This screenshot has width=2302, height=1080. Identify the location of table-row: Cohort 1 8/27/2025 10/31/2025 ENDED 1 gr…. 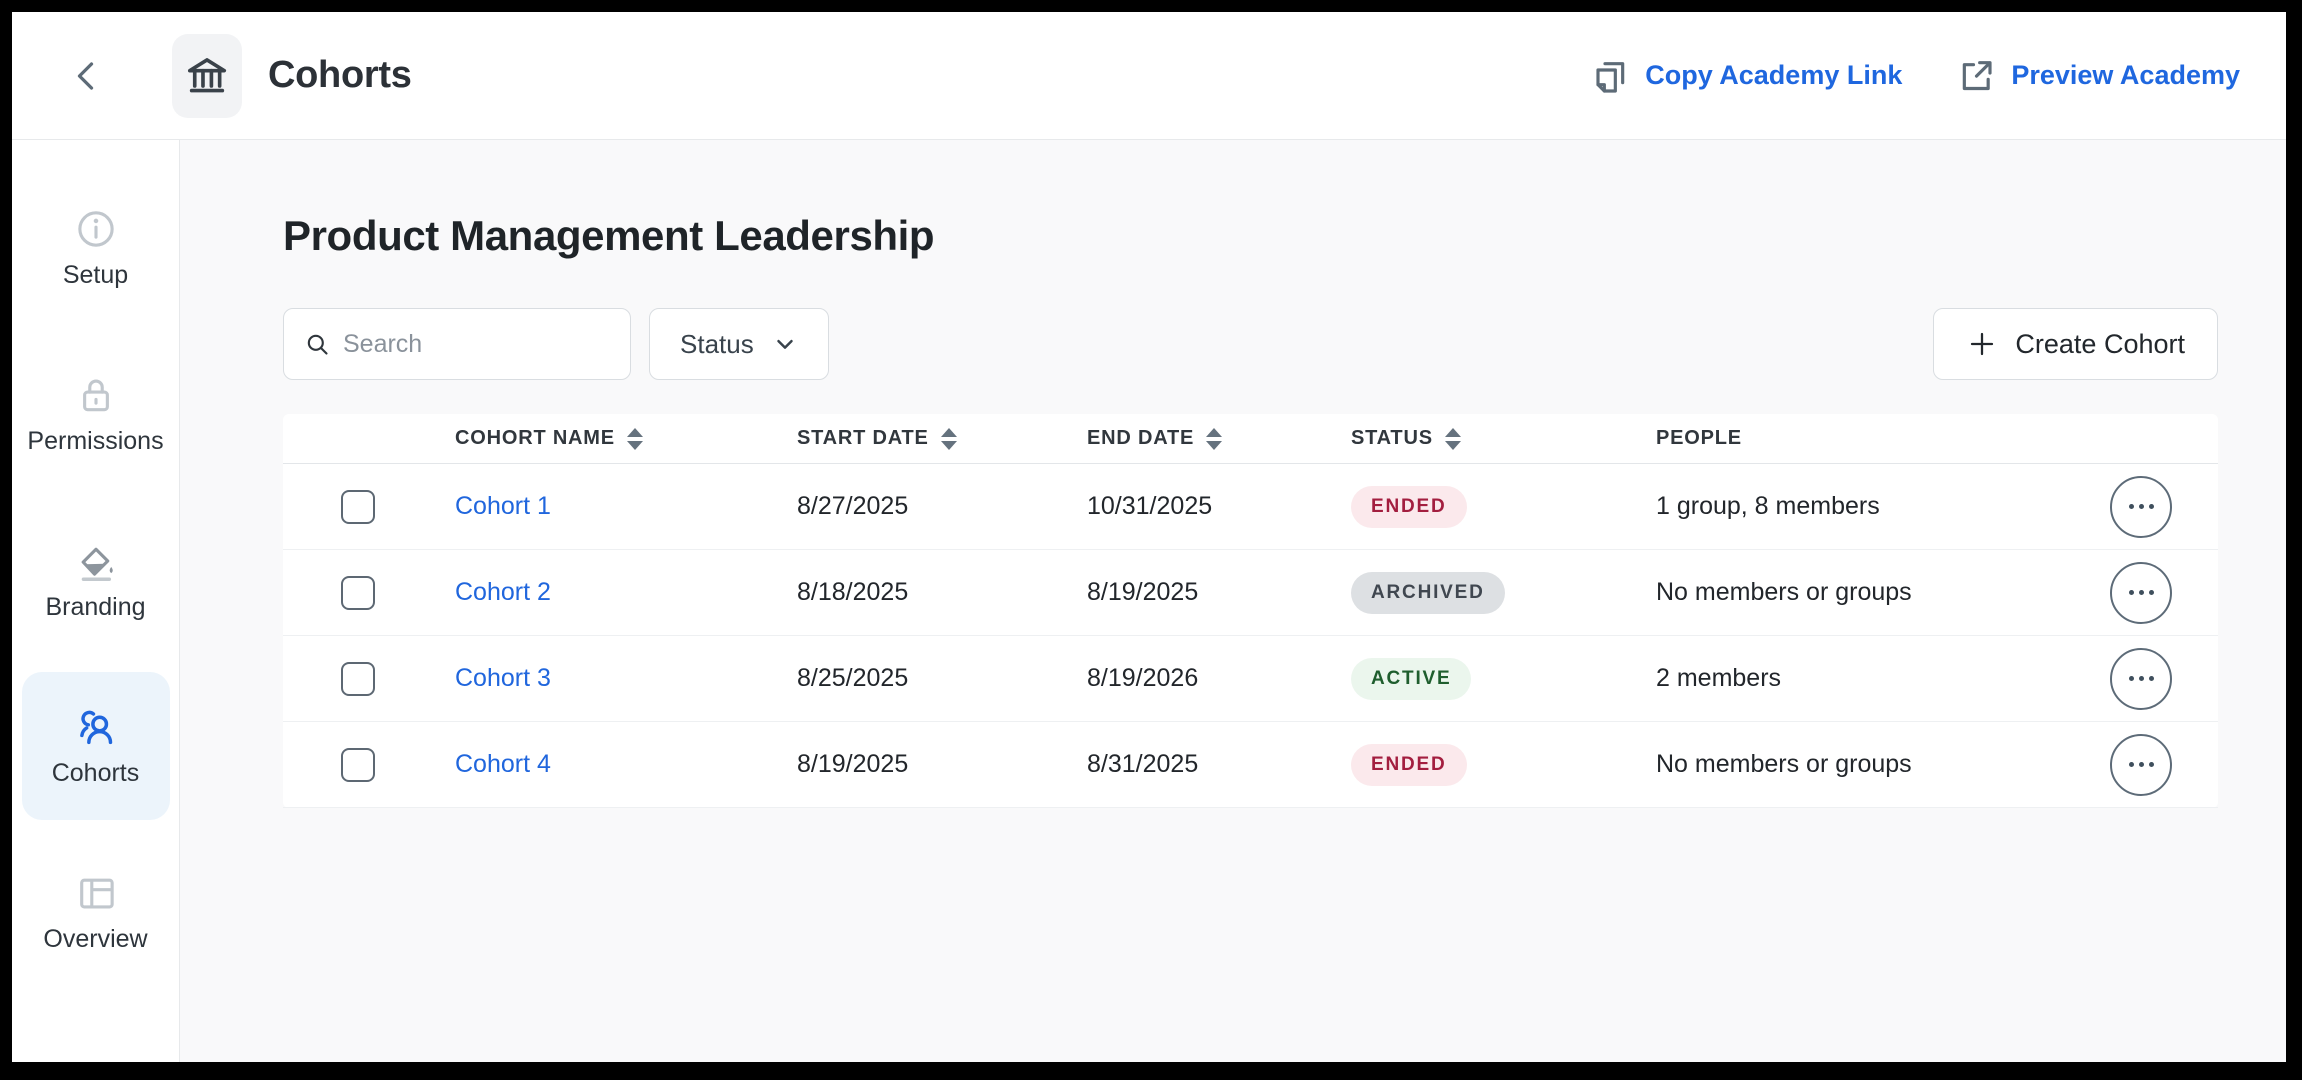
(1250, 507).